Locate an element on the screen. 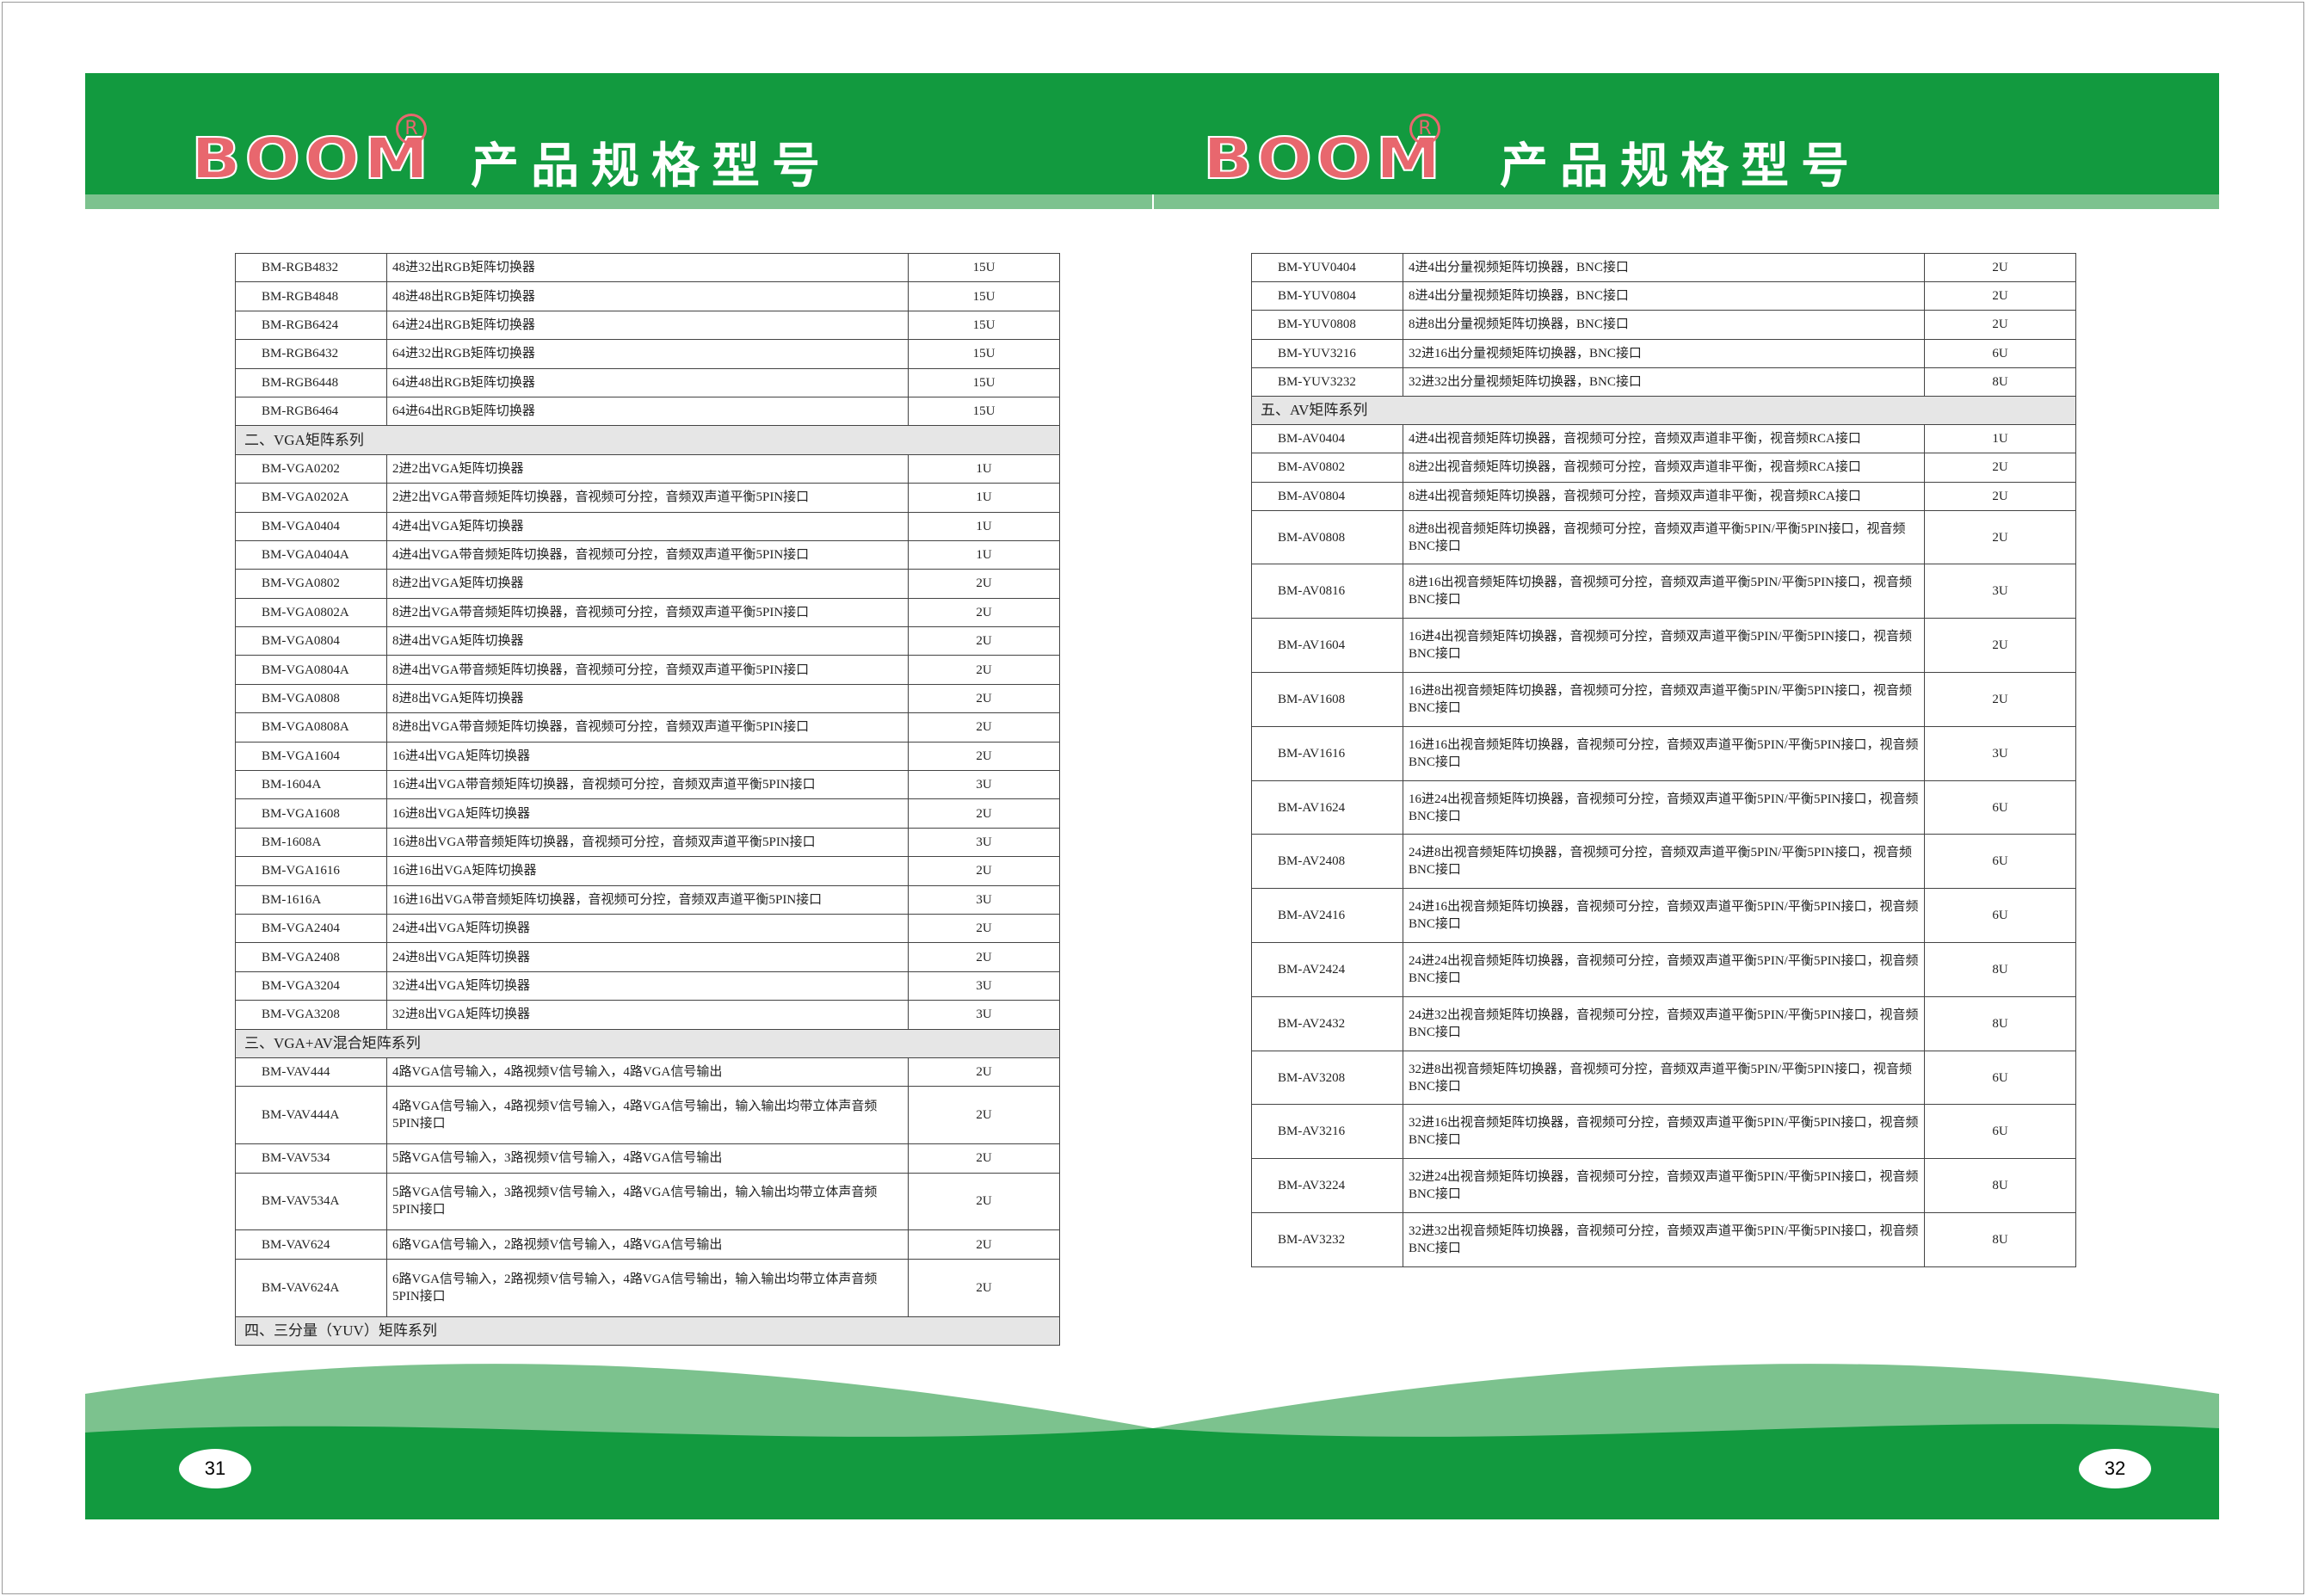 The height and width of the screenshot is (1596, 2306). model: BM-YUV0804 is located at coordinates (1327, 296).